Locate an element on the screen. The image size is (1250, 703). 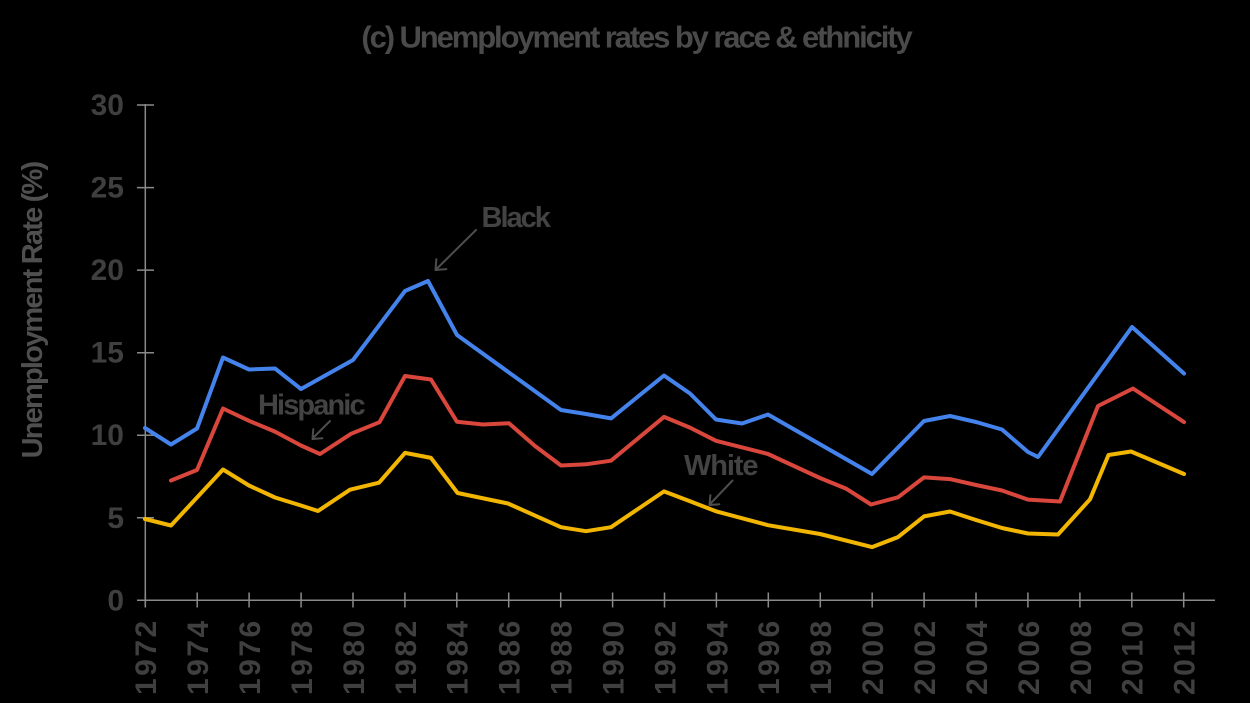
svg-text: 1972 is located at coordinates (146, 656).